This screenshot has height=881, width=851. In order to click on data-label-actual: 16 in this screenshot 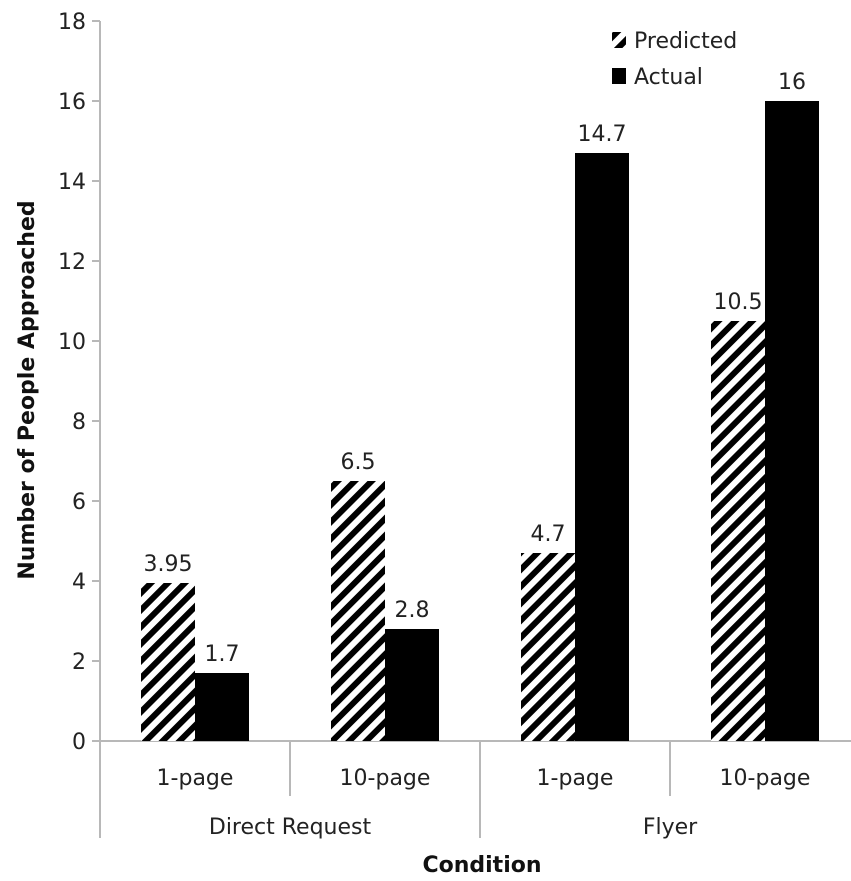, I will do `click(792, 82)`.